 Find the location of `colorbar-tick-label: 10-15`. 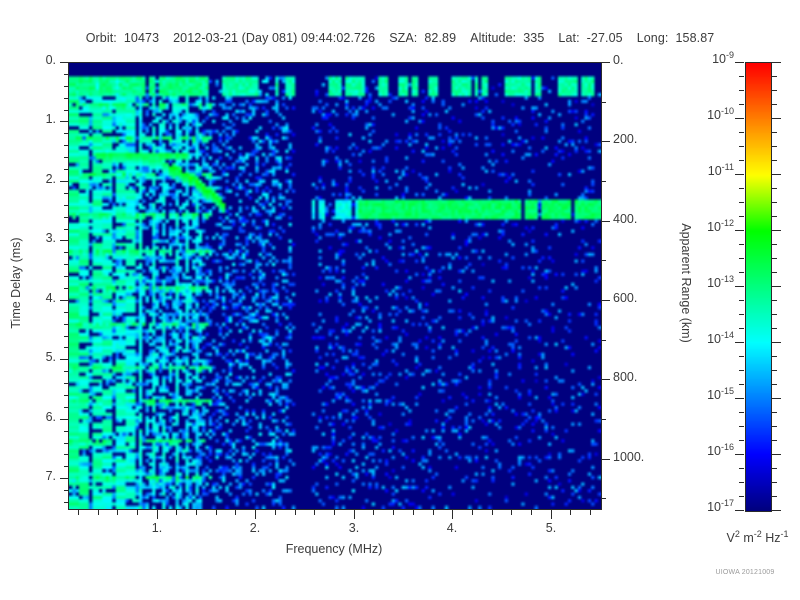

colorbar-tick-label: 10-15 is located at coordinates (720, 393).